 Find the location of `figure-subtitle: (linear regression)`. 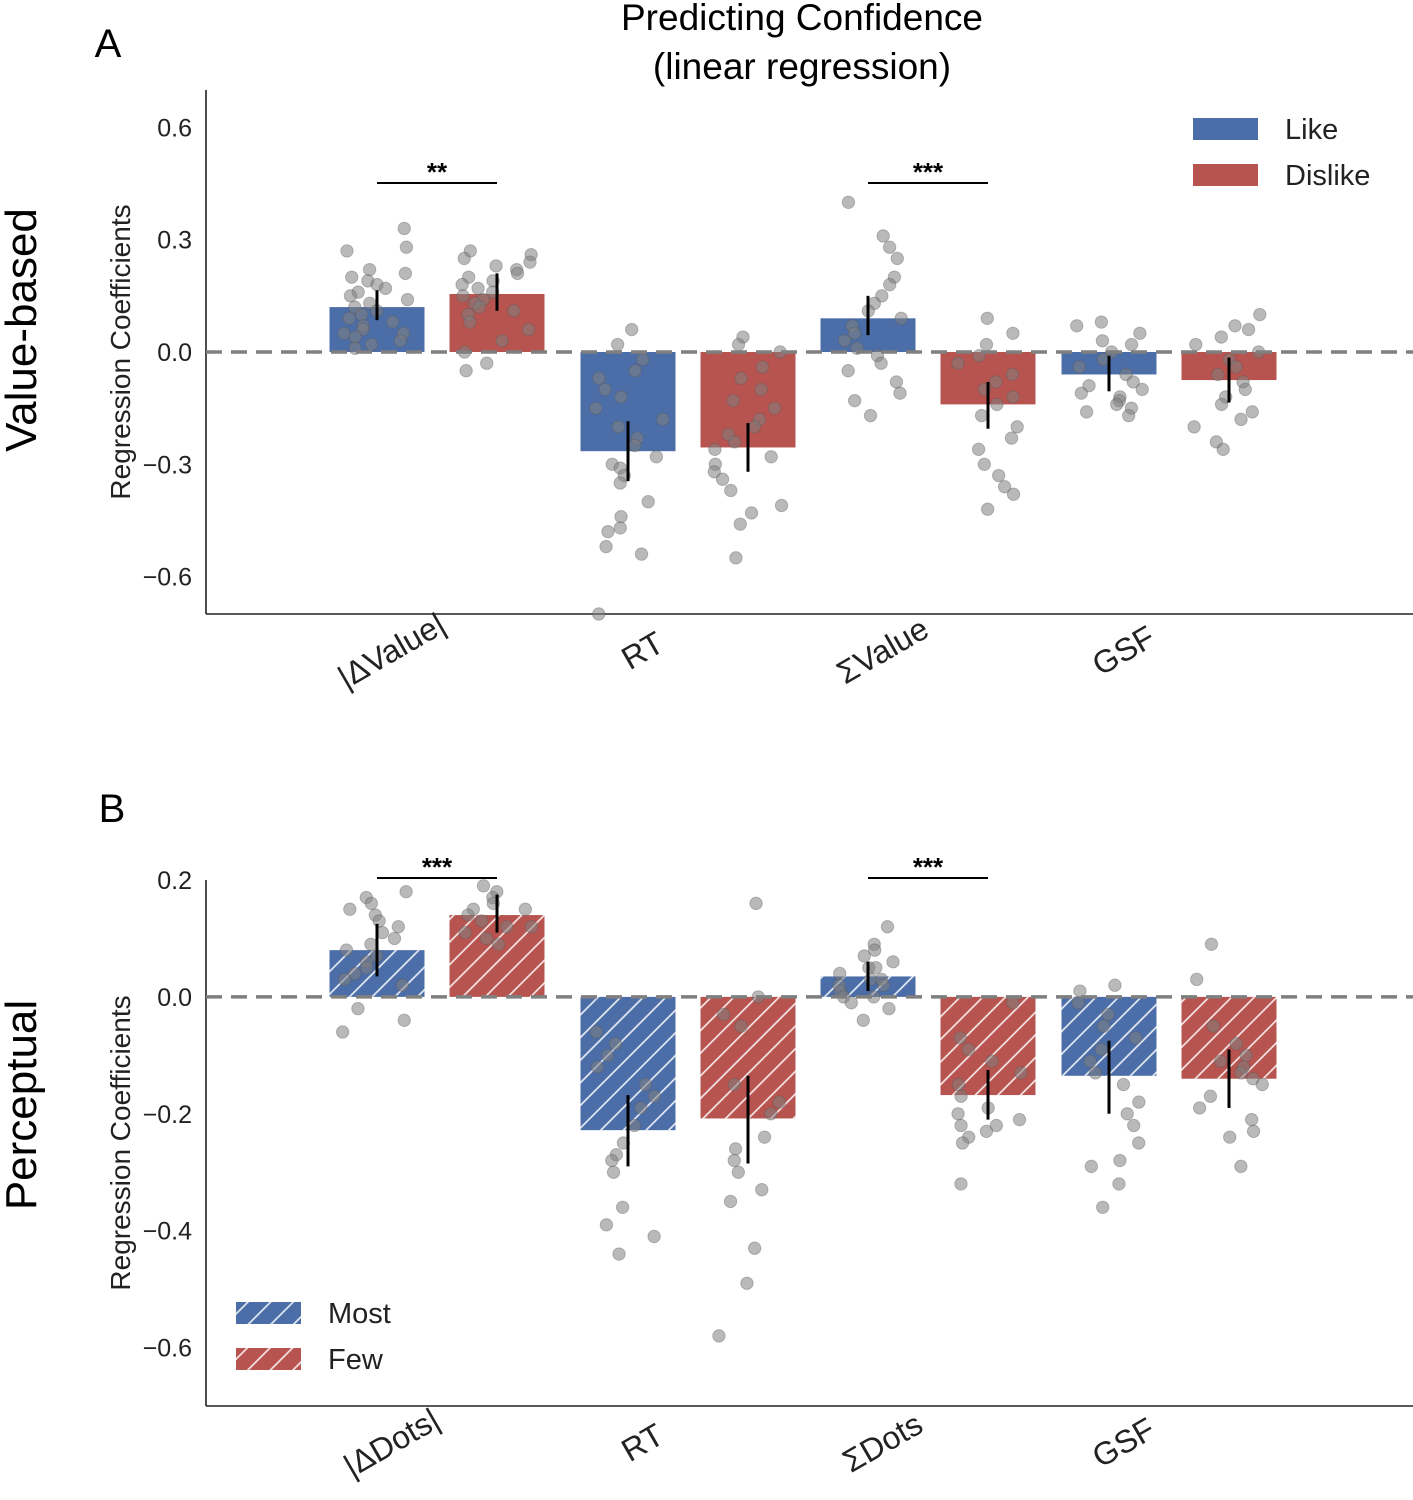

figure-subtitle: (linear regression) is located at coordinates (802, 66).